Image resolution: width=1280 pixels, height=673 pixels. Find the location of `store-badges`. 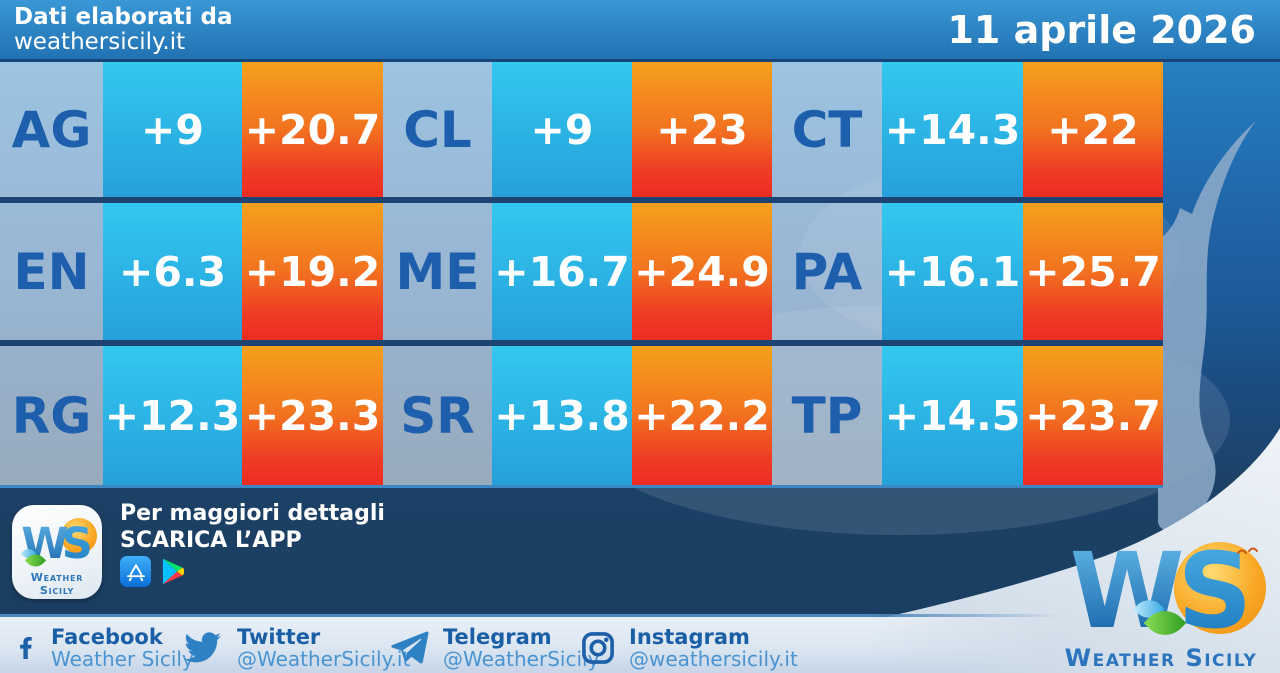

store-badges is located at coordinates (154, 571).